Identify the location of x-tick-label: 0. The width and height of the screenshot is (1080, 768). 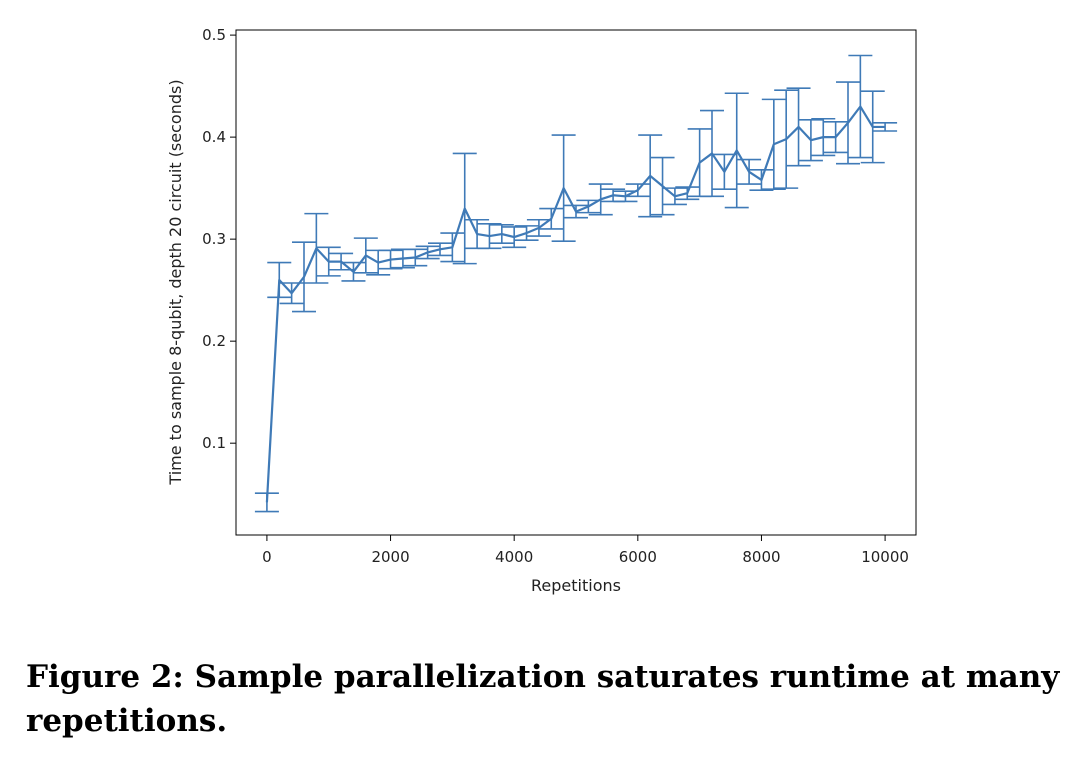
(267, 557).